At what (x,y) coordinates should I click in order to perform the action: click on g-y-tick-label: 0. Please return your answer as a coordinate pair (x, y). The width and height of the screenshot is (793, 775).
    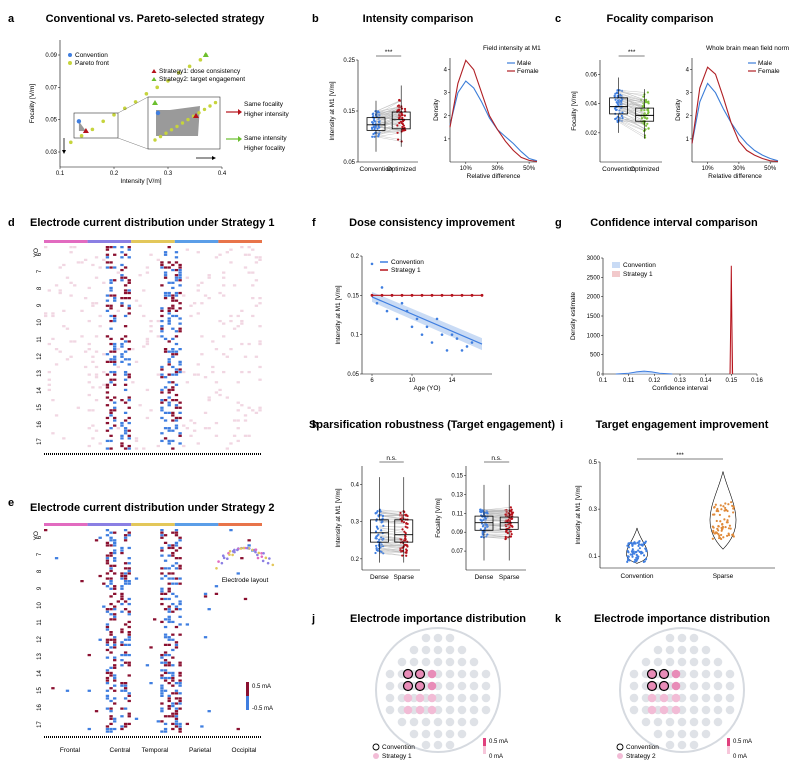
    Looking at the image, I should click on (599, 375).